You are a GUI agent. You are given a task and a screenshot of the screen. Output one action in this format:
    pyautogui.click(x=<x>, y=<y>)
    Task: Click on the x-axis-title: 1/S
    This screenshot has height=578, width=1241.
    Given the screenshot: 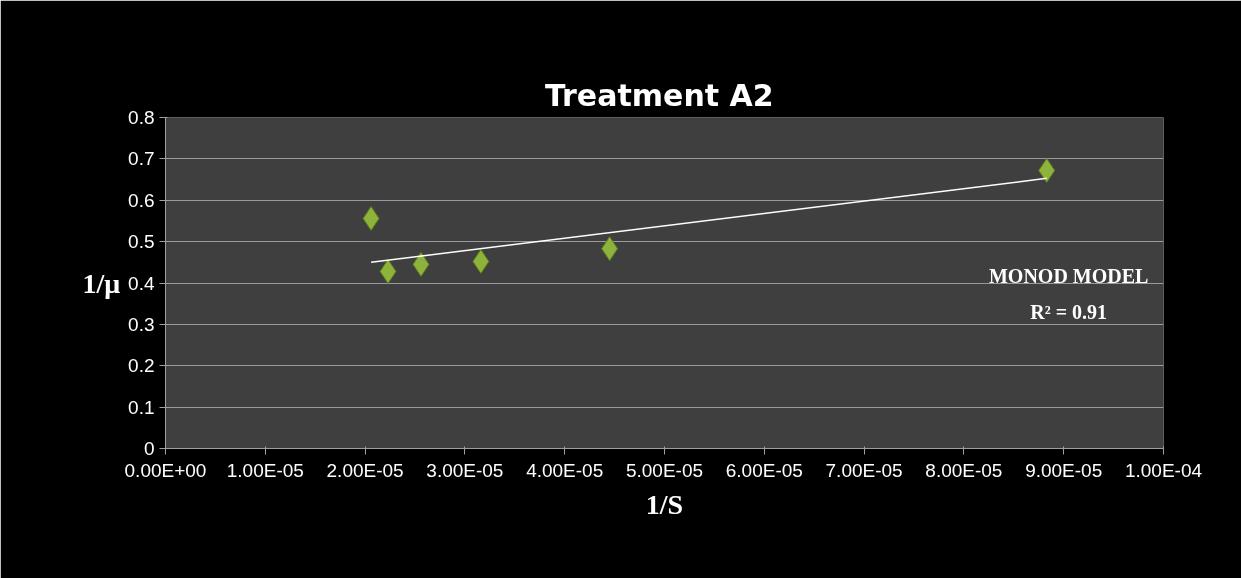 What is the action you would take?
    pyautogui.click(x=664, y=504)
    